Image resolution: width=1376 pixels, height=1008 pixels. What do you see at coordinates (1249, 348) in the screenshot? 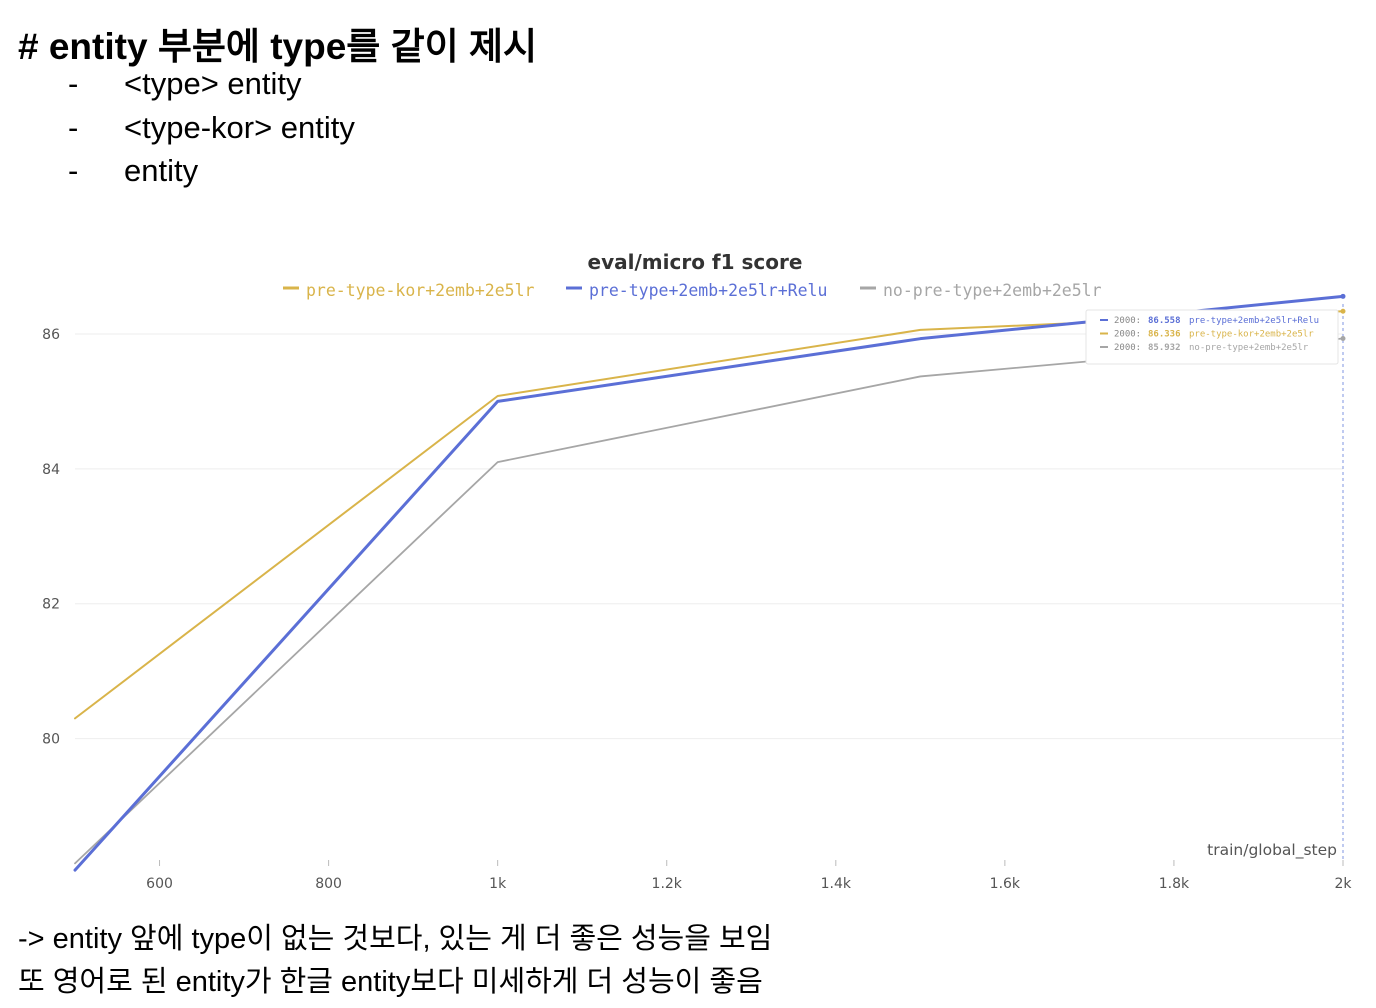
I see `tooltip-series-name: no-pre-type+2emb+2e5lr` at bounding box center [1249, 348].